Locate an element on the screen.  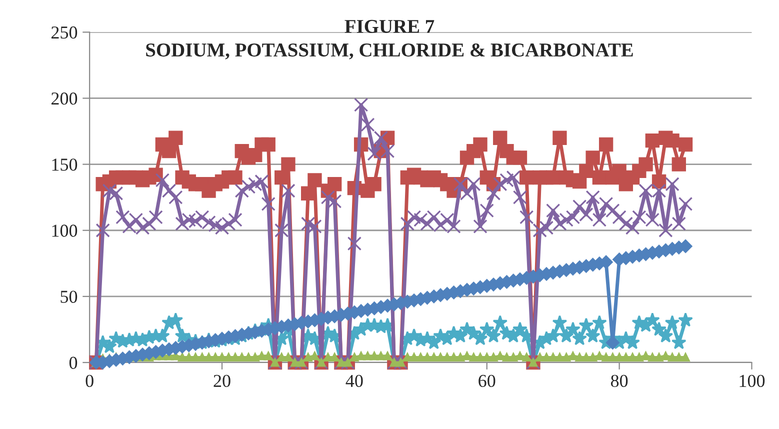
y-tick-label: 150 is located at coordinates (65, 164).